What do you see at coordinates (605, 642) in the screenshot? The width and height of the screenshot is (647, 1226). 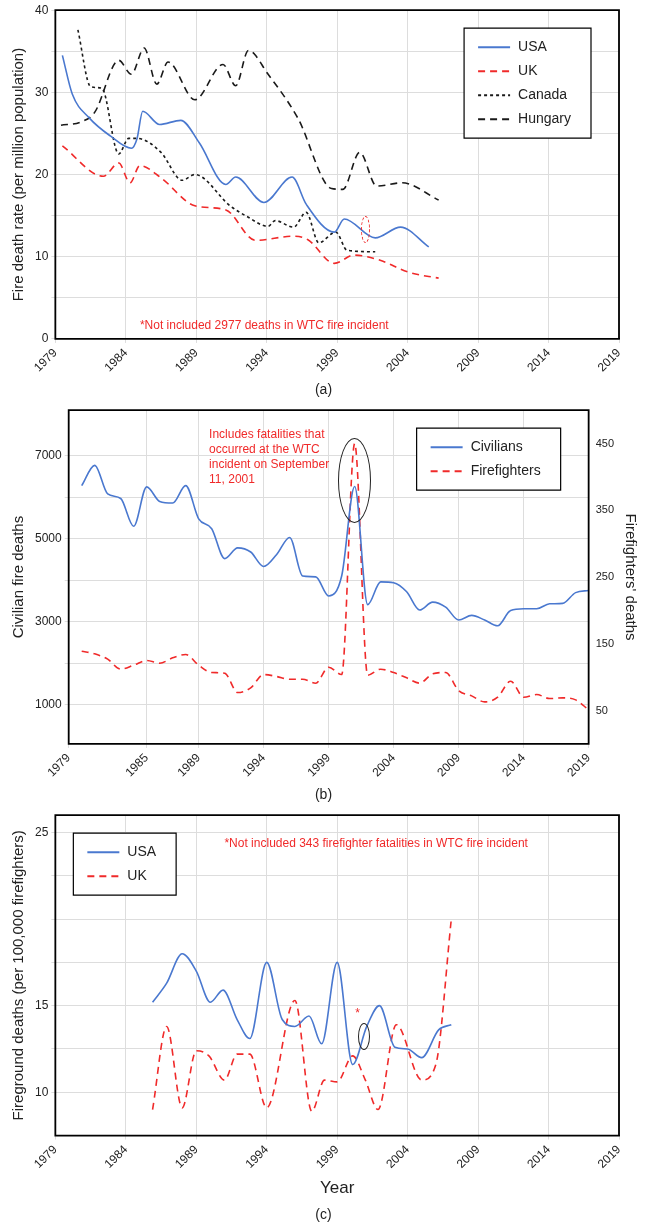 I see `y2-tick-label: 150` at bounding box center [605, 642].